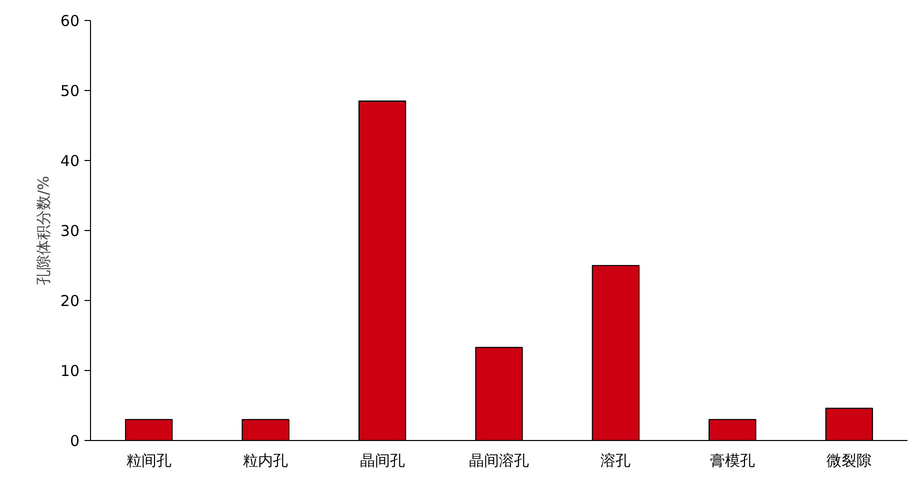  I want to click on x-tick-label: 微裂隙, so click(849, 461).